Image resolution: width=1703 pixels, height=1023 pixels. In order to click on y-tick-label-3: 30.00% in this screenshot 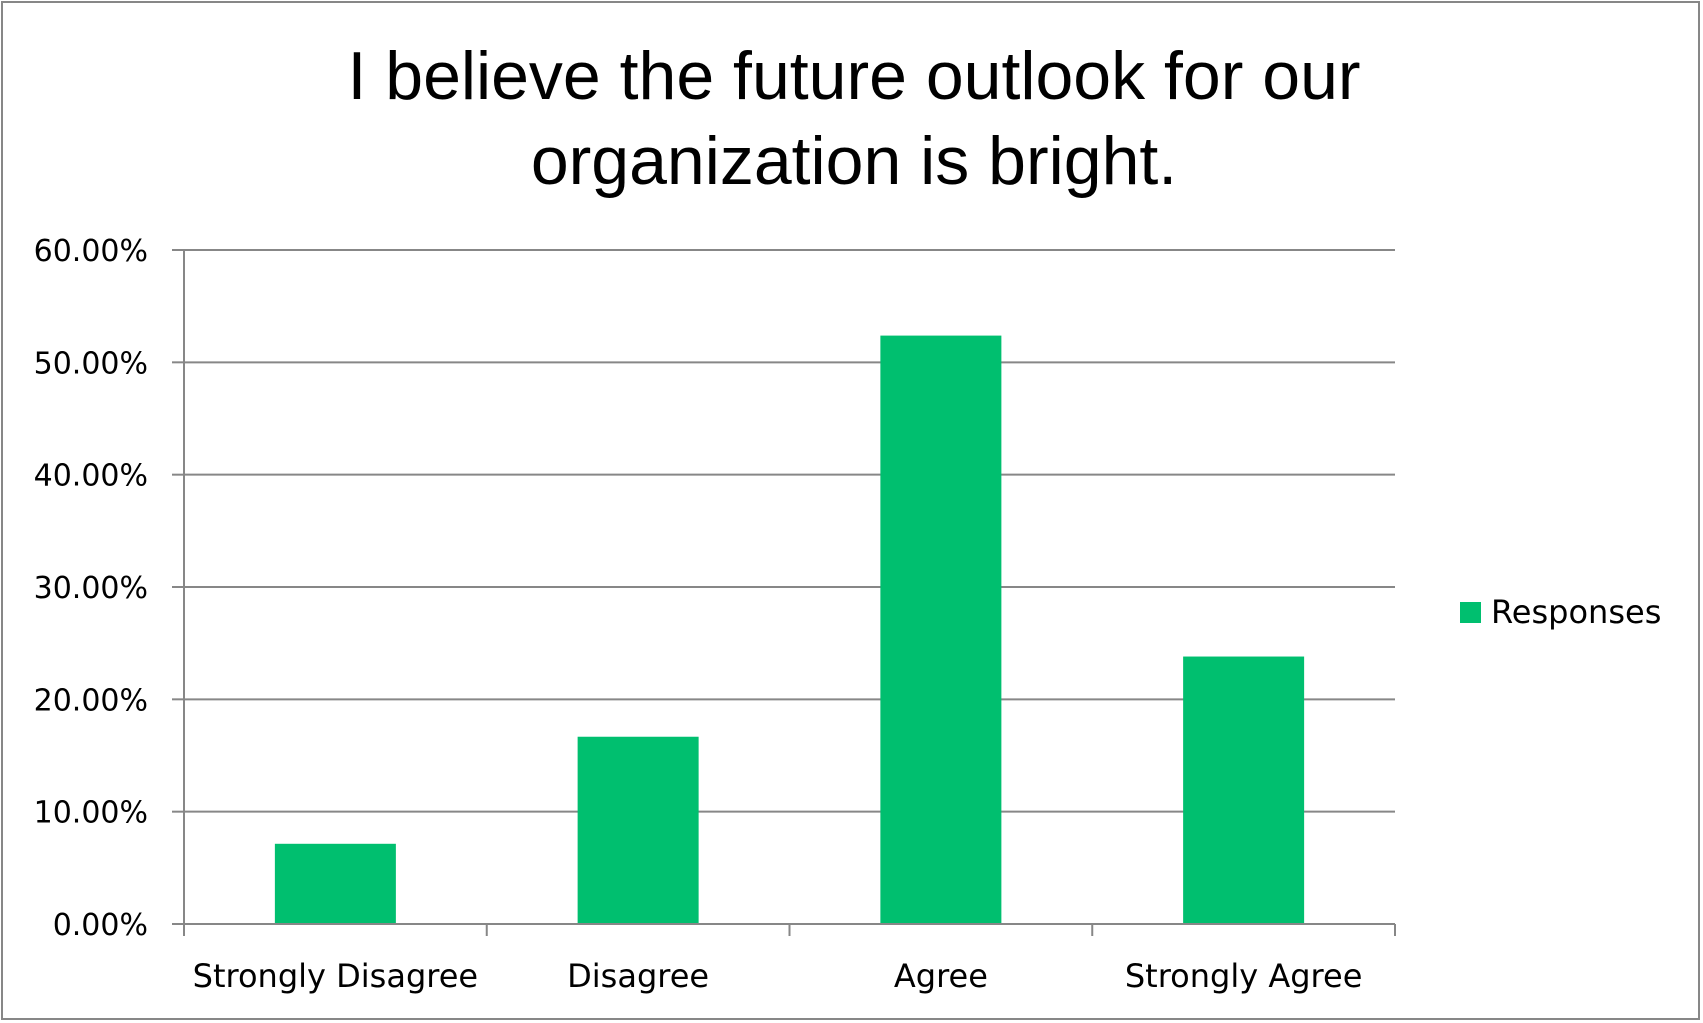, I will do `click(91, 588)`.